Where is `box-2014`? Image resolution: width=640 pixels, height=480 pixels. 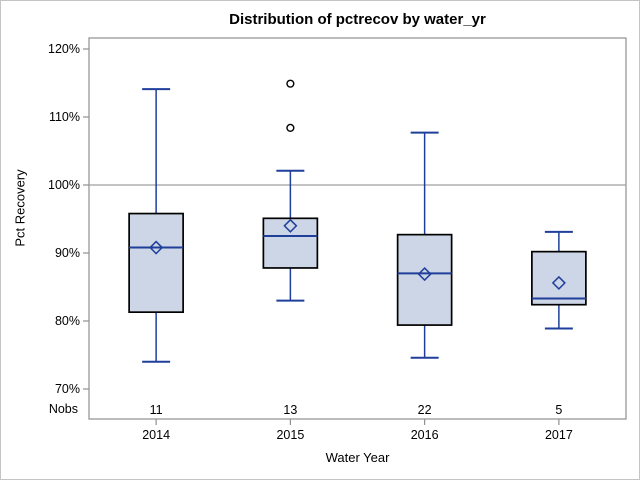 box-2014 is located at coordinates (156, 263).